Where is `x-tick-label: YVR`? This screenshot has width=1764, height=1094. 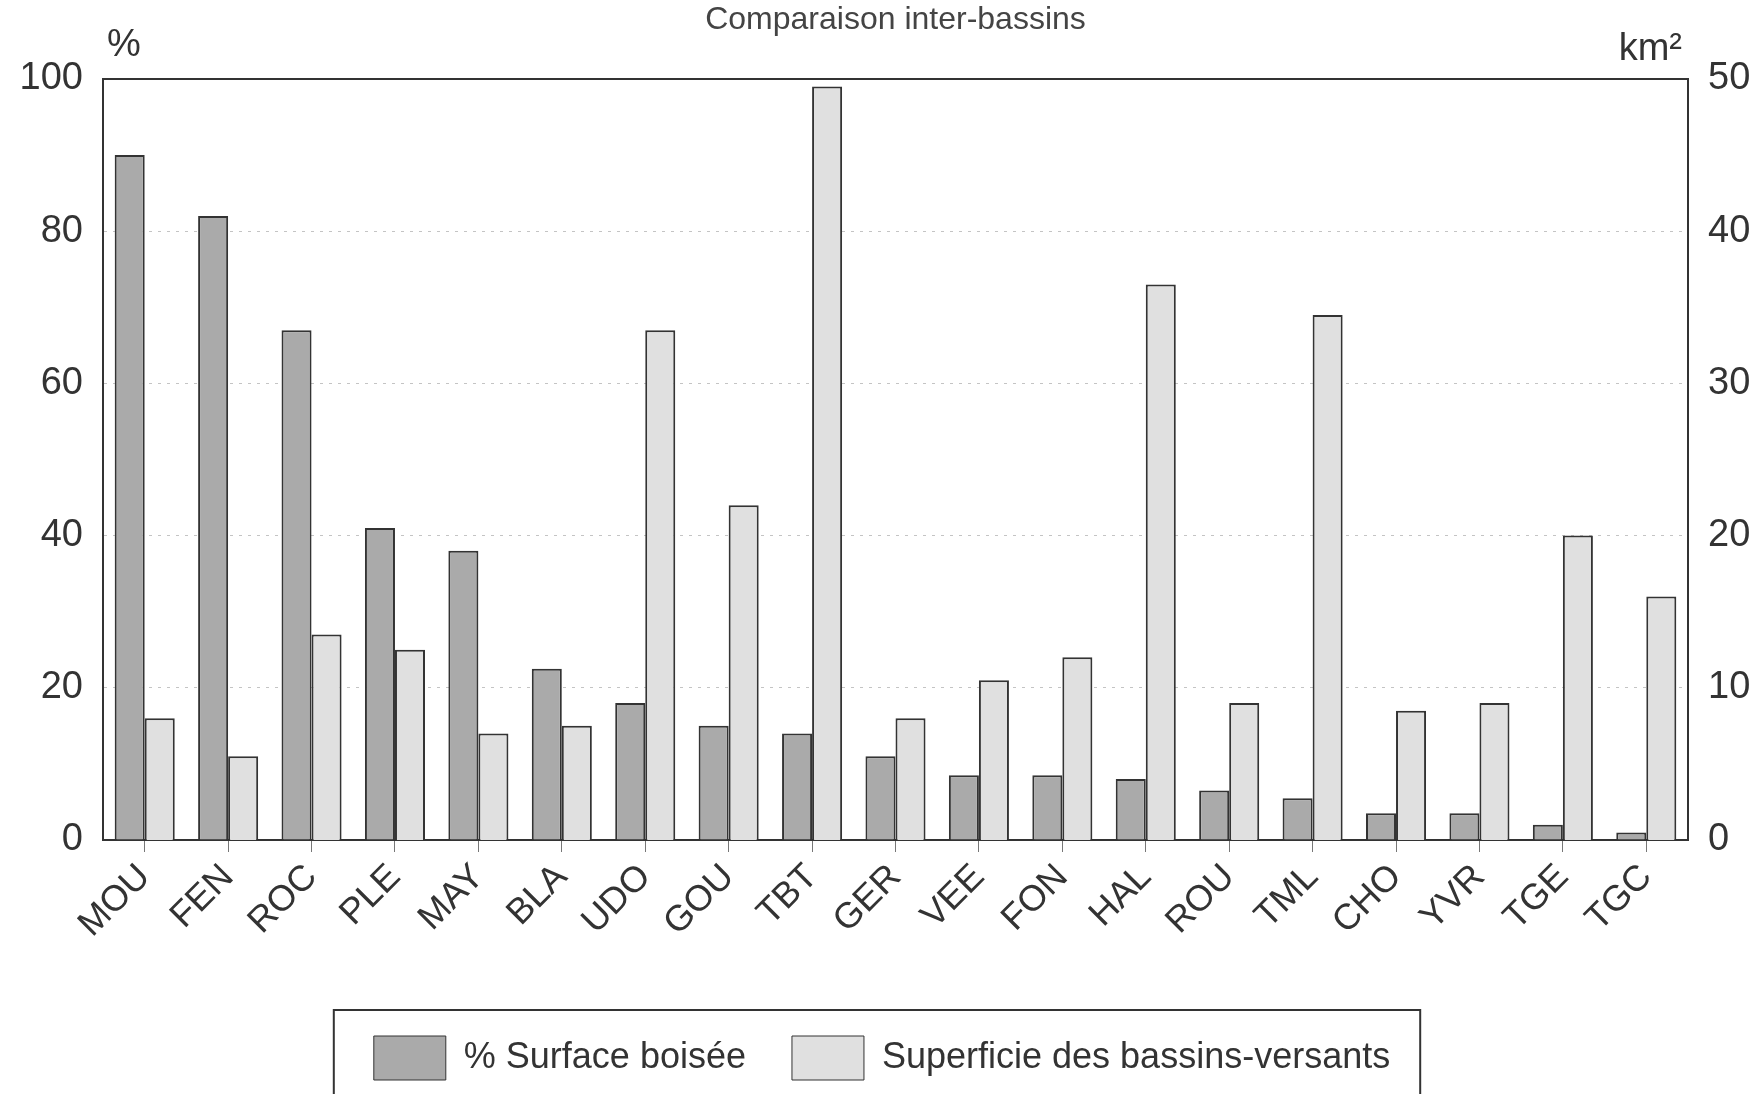
x-tick-label: YVR is located at coordinates (1451, 895).